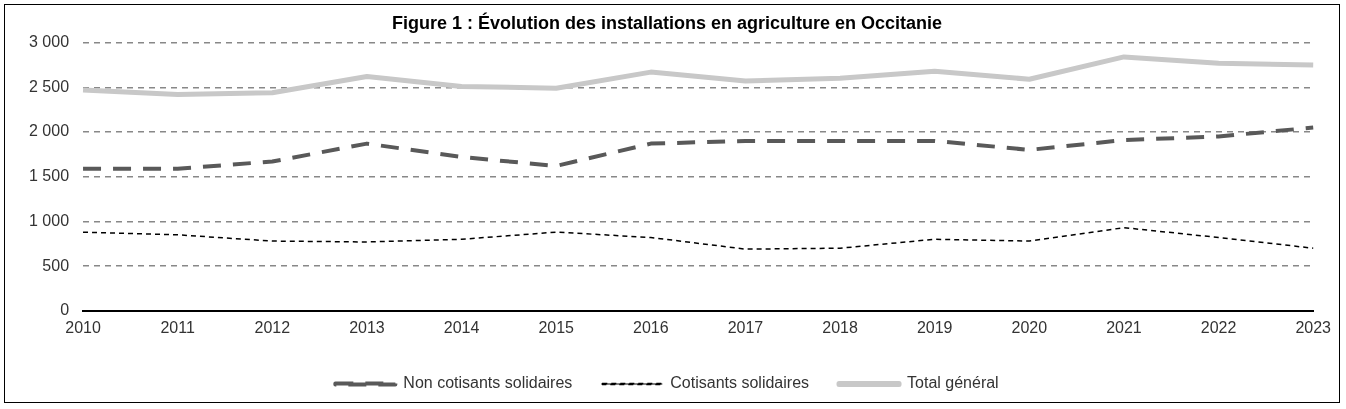 This screenshot has height=409, width=1346. I want to click on y-tick-label: 2 500, so click(49, 86).